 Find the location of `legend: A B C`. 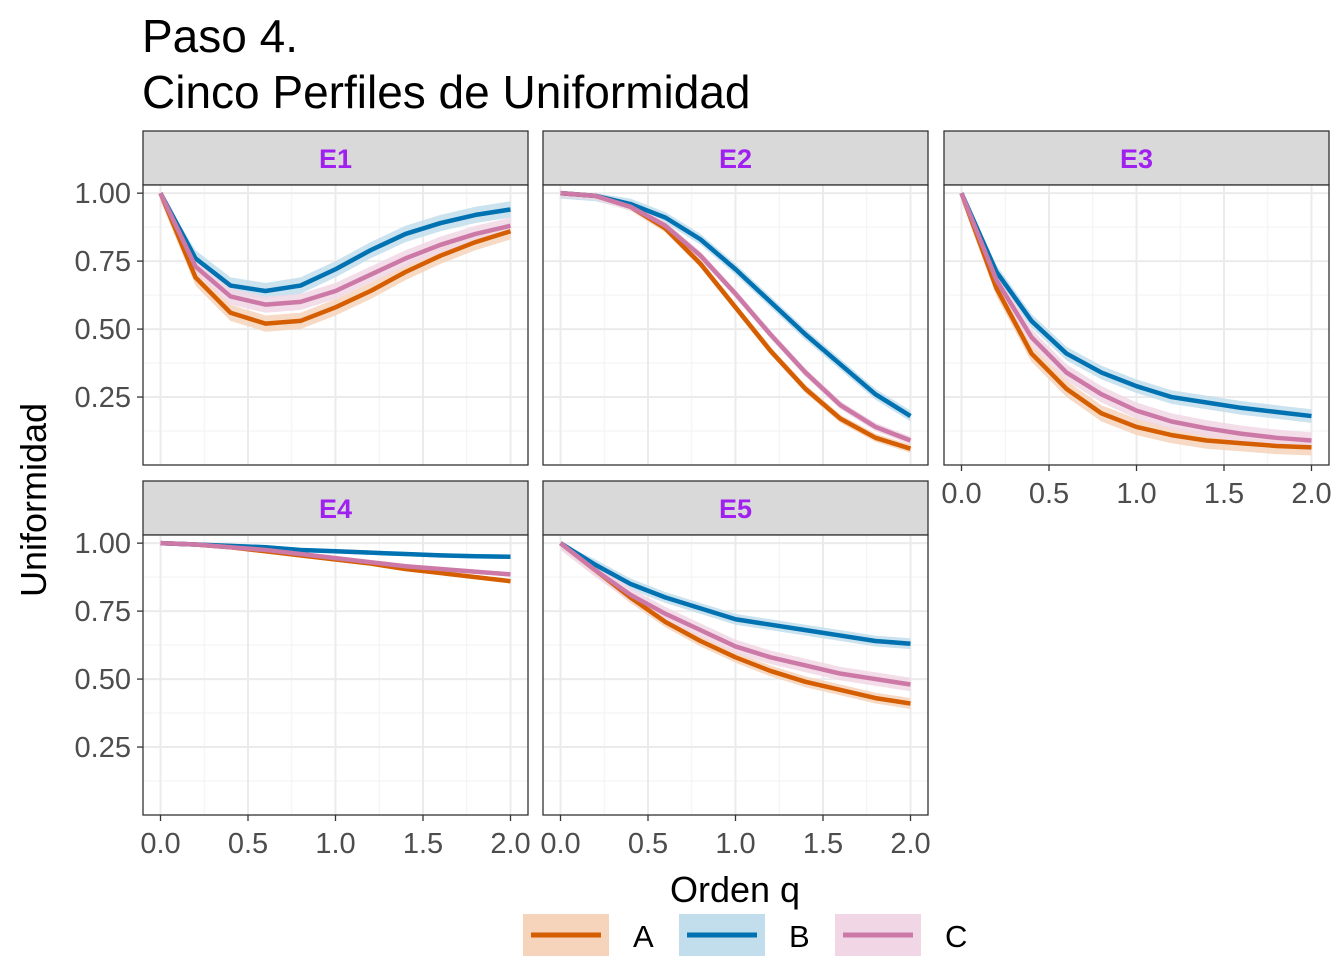

legend: A B C is located at coordinates (745, 935).